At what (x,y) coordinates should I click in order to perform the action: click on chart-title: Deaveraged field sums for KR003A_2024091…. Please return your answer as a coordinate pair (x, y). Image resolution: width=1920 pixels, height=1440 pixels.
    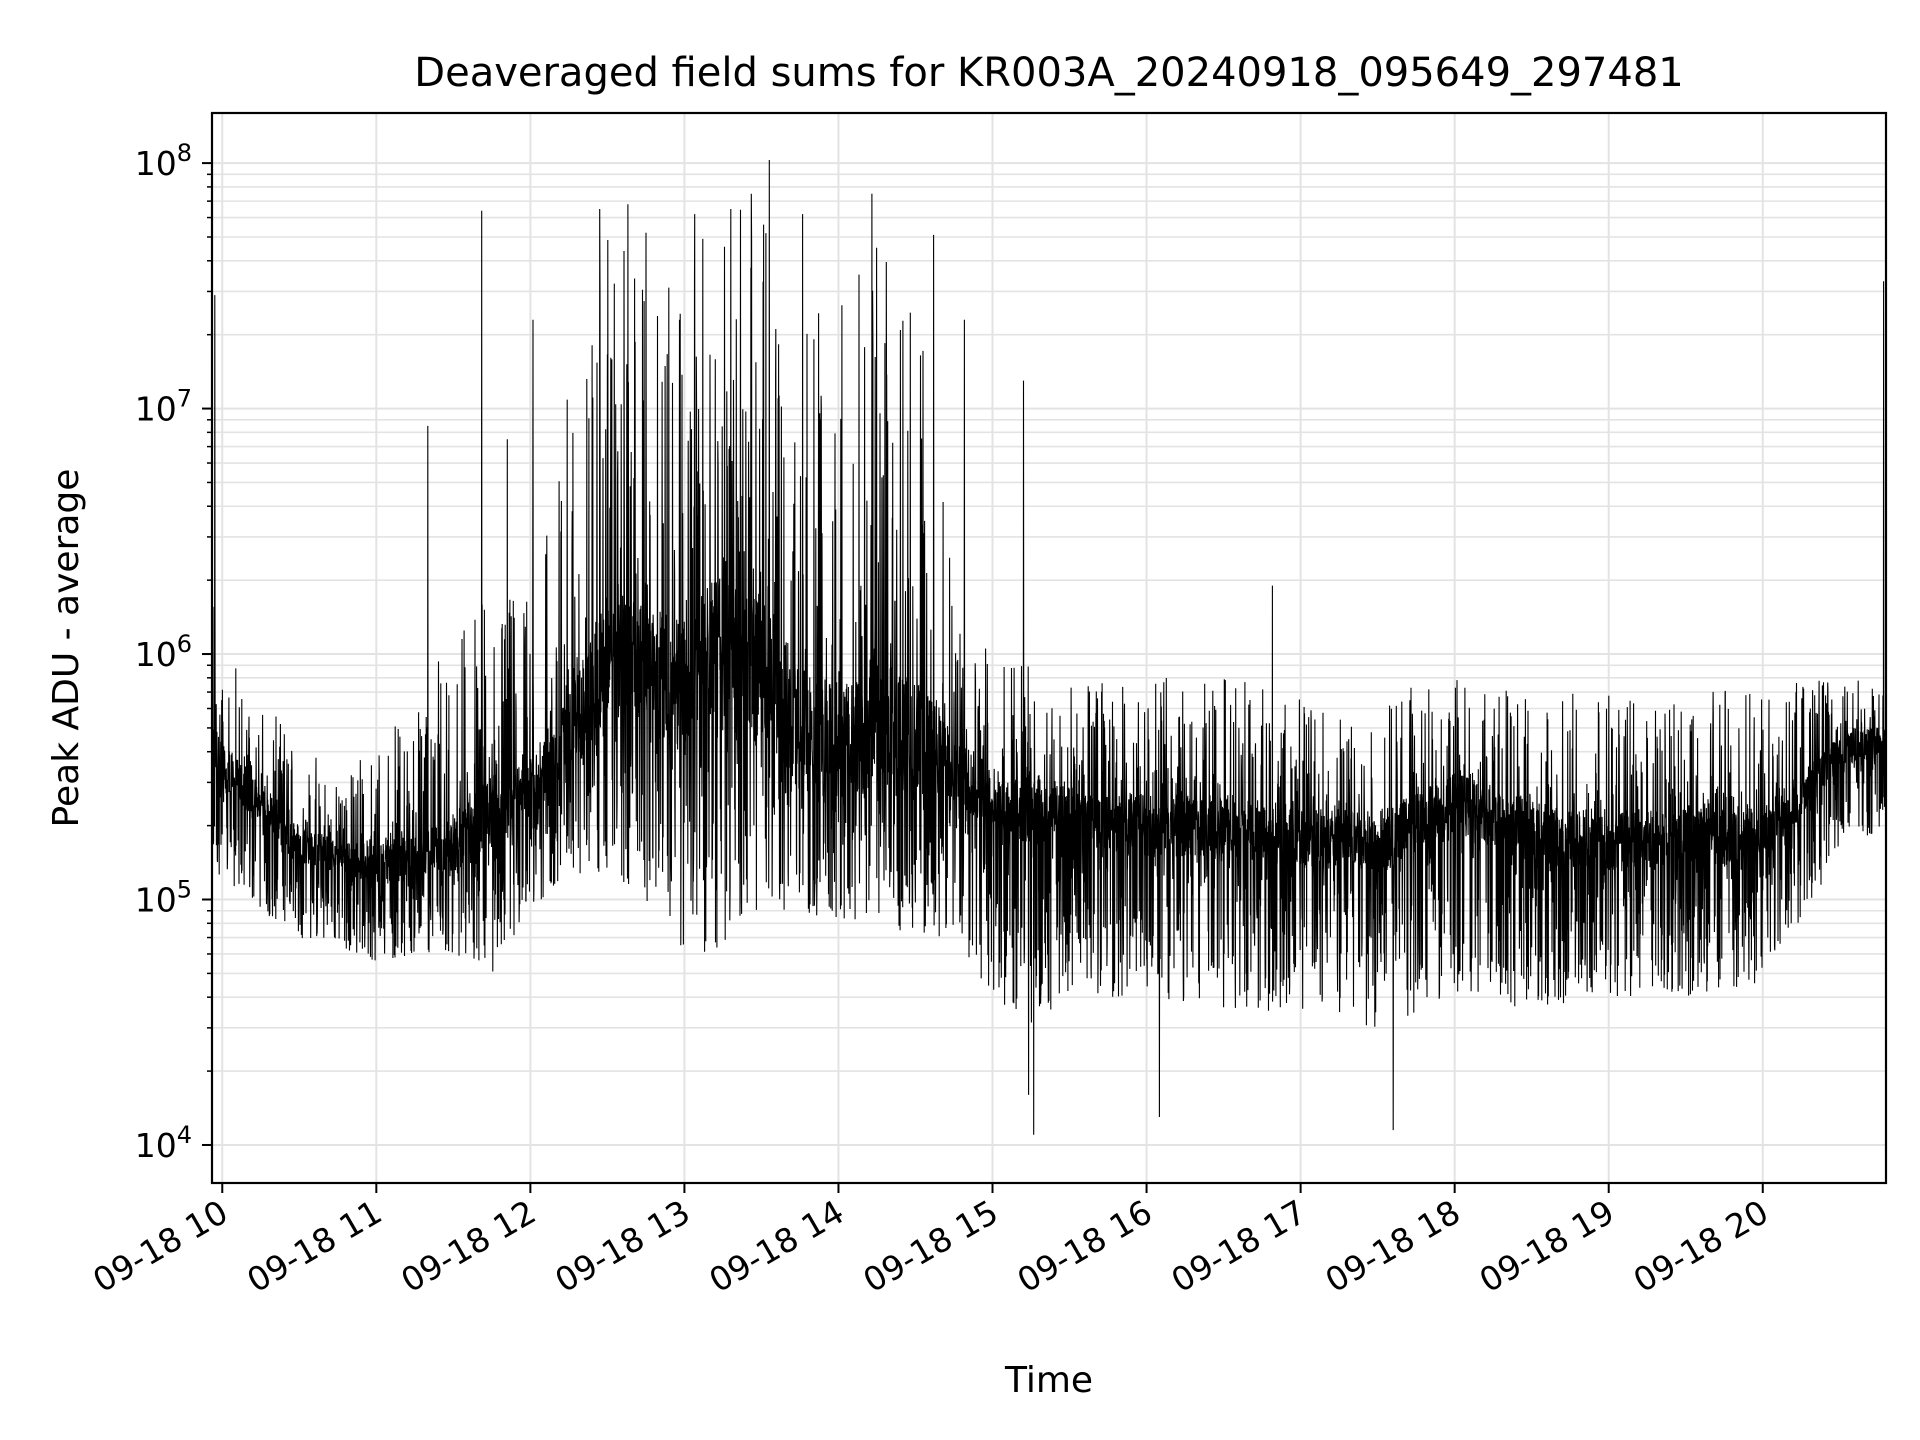
    Looking at the image, I should click on (1048, 73).